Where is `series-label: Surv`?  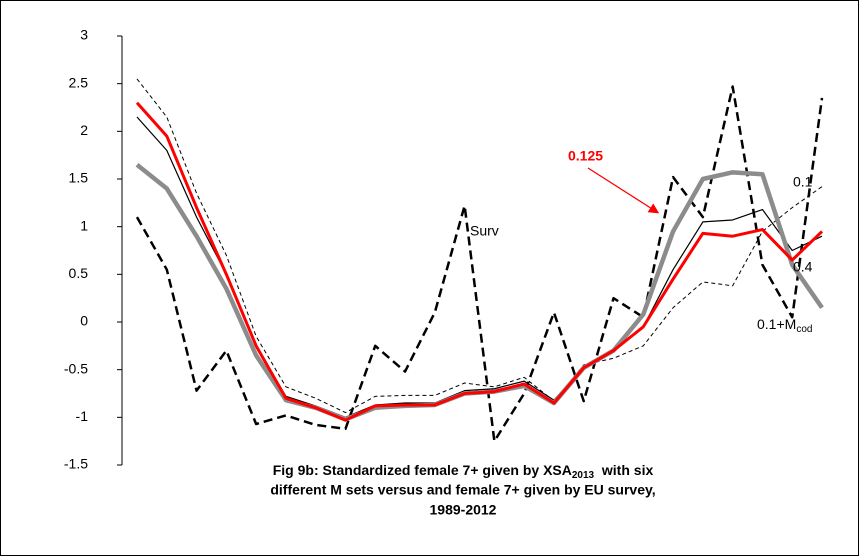
series-label: Surv is located at coordinates (484, 231).